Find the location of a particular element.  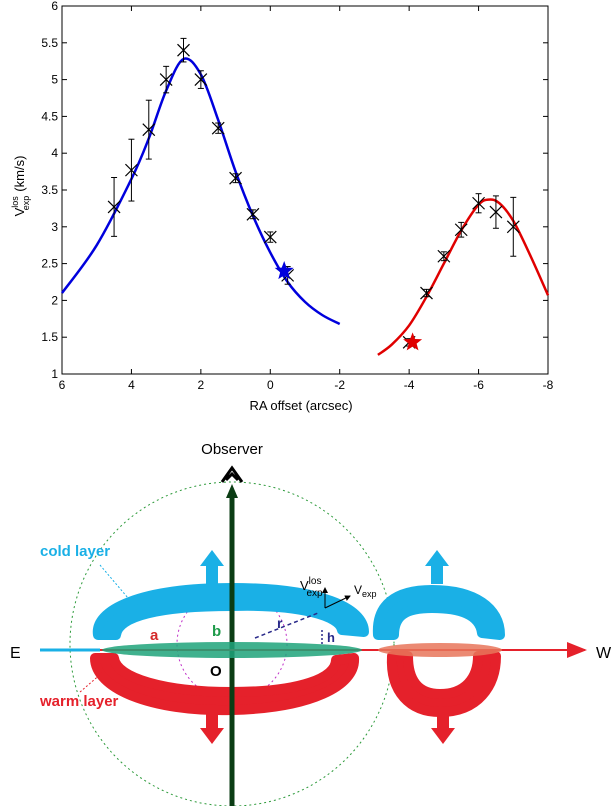

west-label: W is located at coordinates (604, 653).